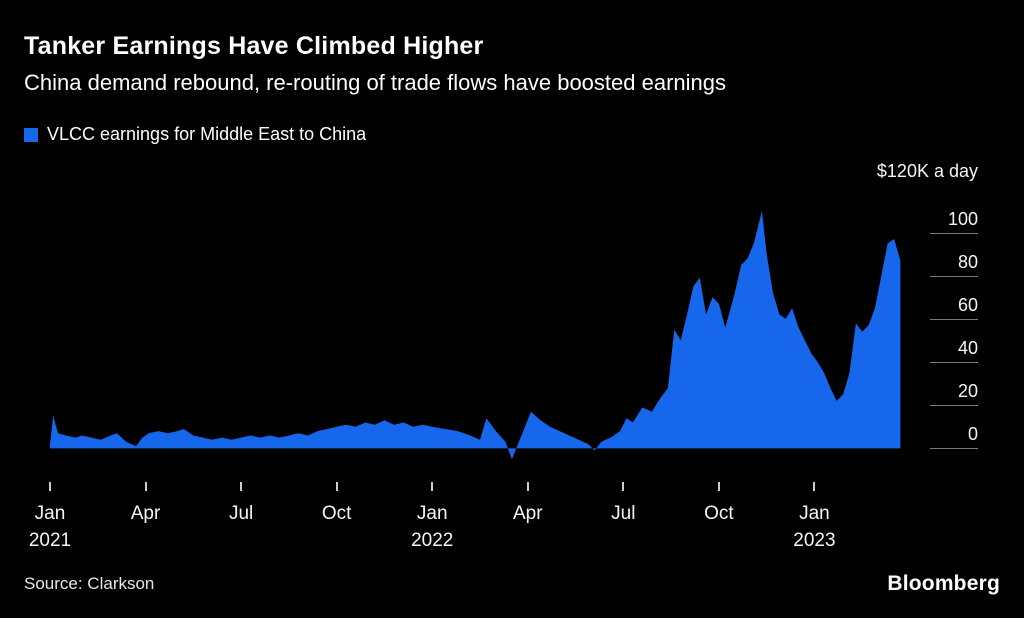  I want to click on y-axis-unit-label: $120K a day, so click(927, 171).